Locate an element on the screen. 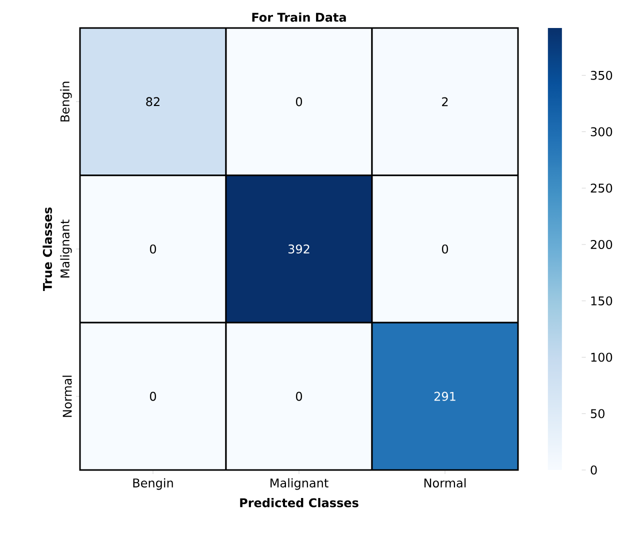  data-label: 392 is located at coordinates (299, 249).